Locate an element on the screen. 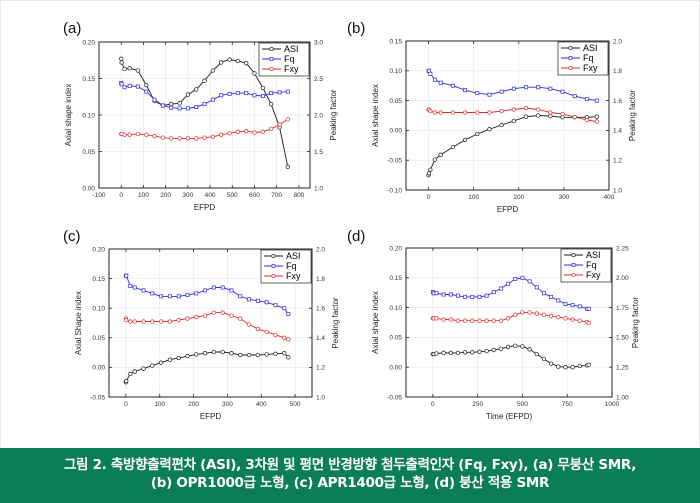 The height and width of the screenshot is (503, 700). series-line-fq is located at coordinates (207, 295).